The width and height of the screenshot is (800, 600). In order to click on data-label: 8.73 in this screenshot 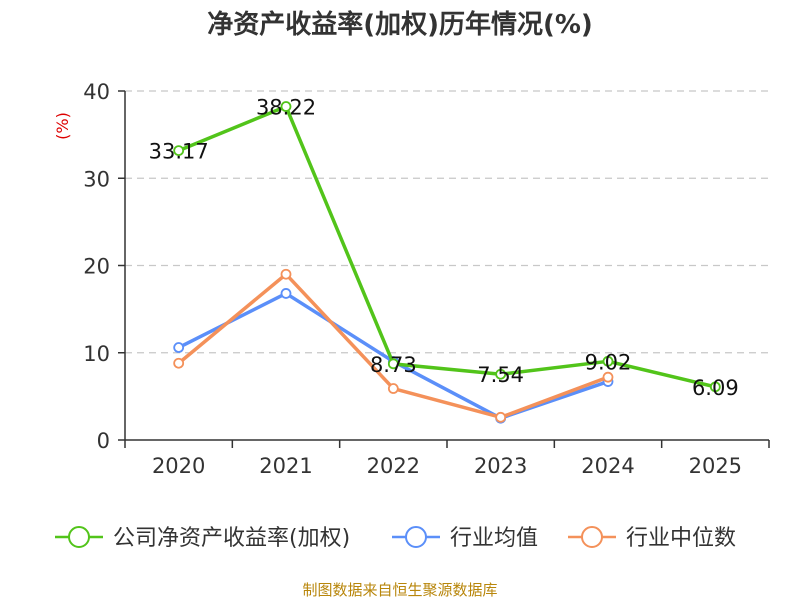, I will do `click(393, 365)`.